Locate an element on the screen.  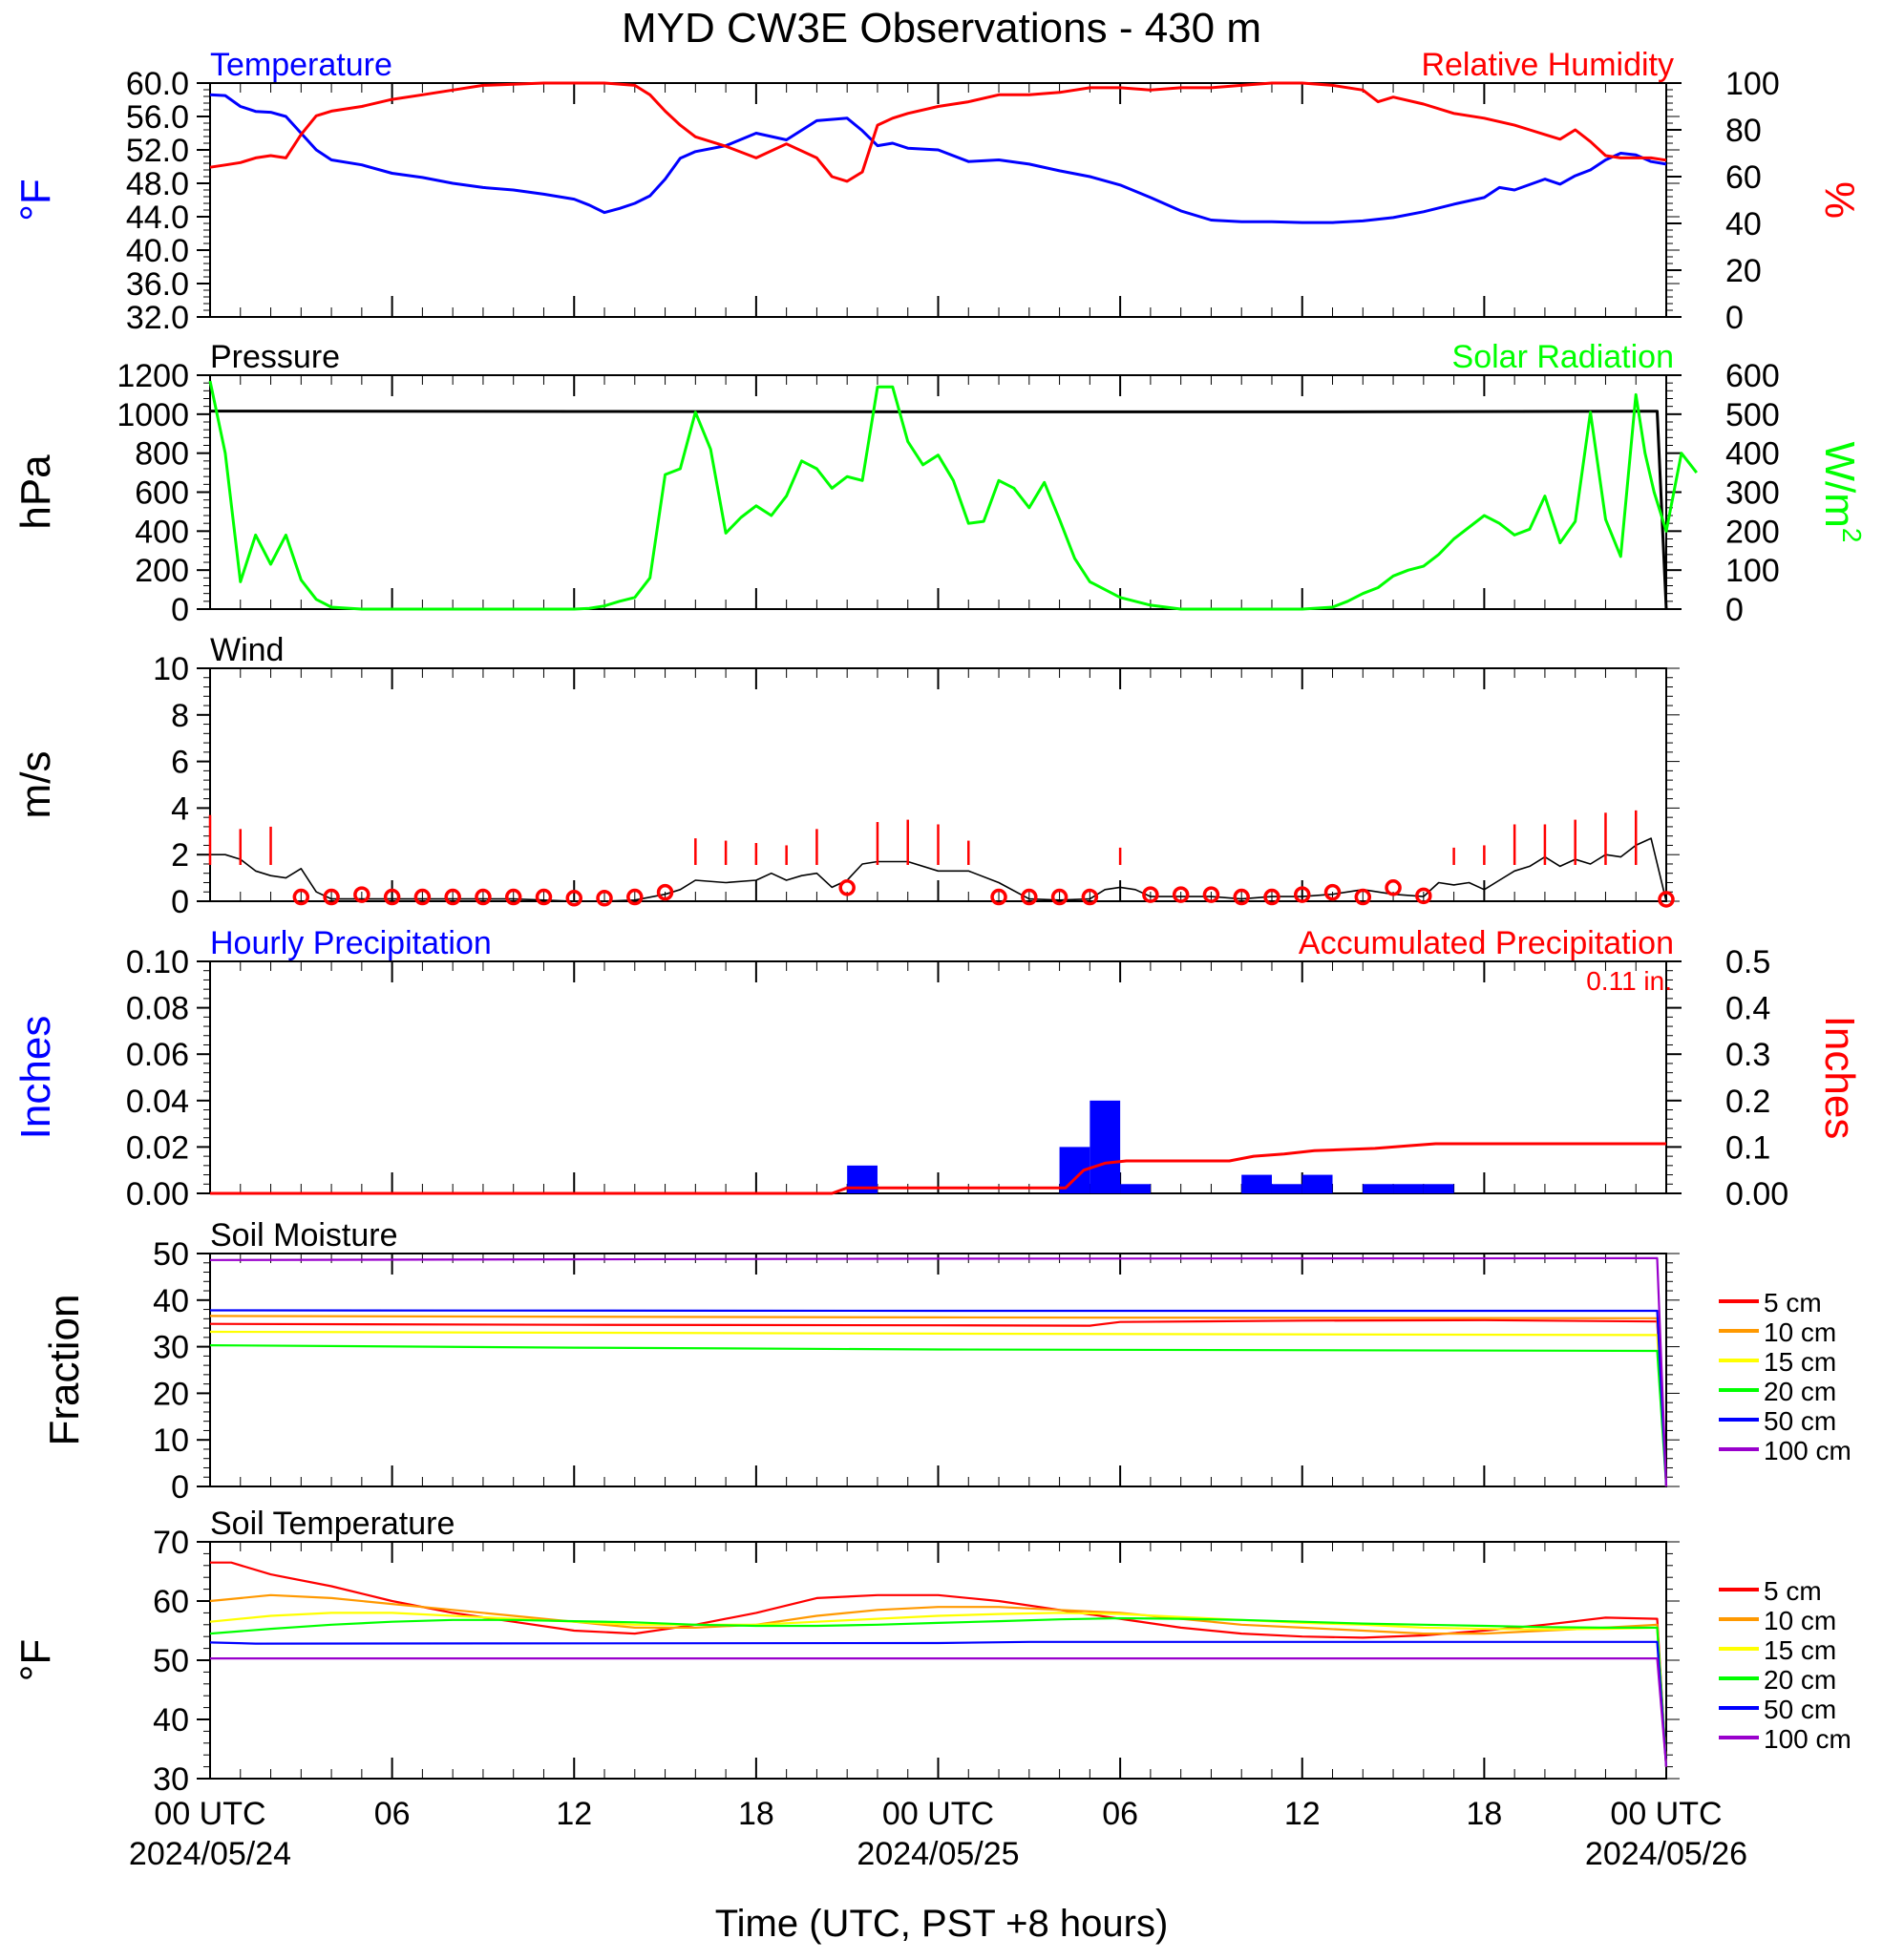
y-left-tick-label: 52.0 is located at coordinates (157, 151).